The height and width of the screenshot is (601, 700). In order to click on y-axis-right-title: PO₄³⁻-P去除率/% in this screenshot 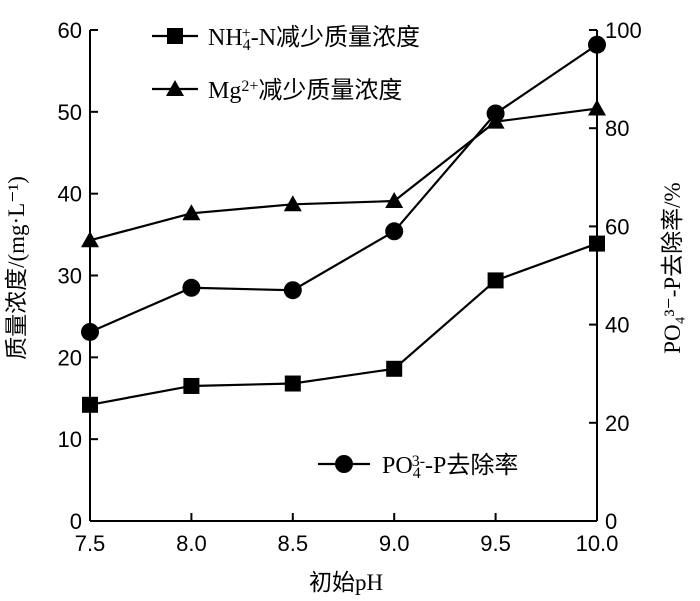, I will do `click(672, 267)`.